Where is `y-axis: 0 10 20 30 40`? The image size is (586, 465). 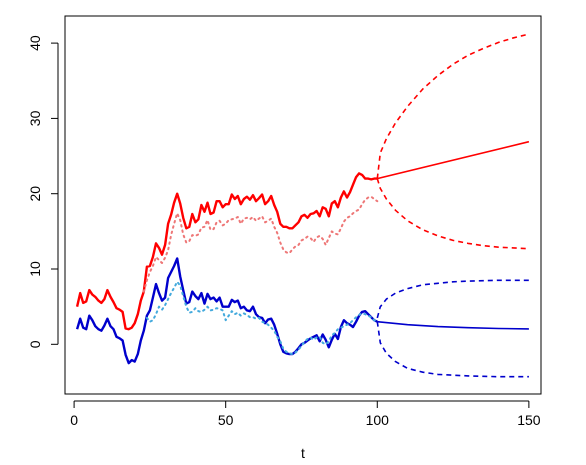 y-axis: 0 10 20 30 40 is located at coordinates (43, 191).